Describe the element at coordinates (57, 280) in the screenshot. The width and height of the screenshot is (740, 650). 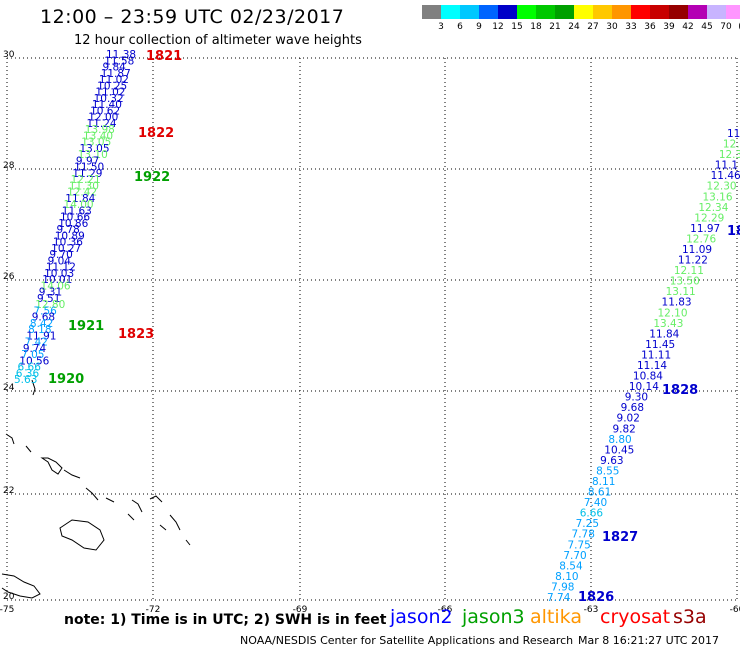
I see `wave-height-value: 10.01` at that location.